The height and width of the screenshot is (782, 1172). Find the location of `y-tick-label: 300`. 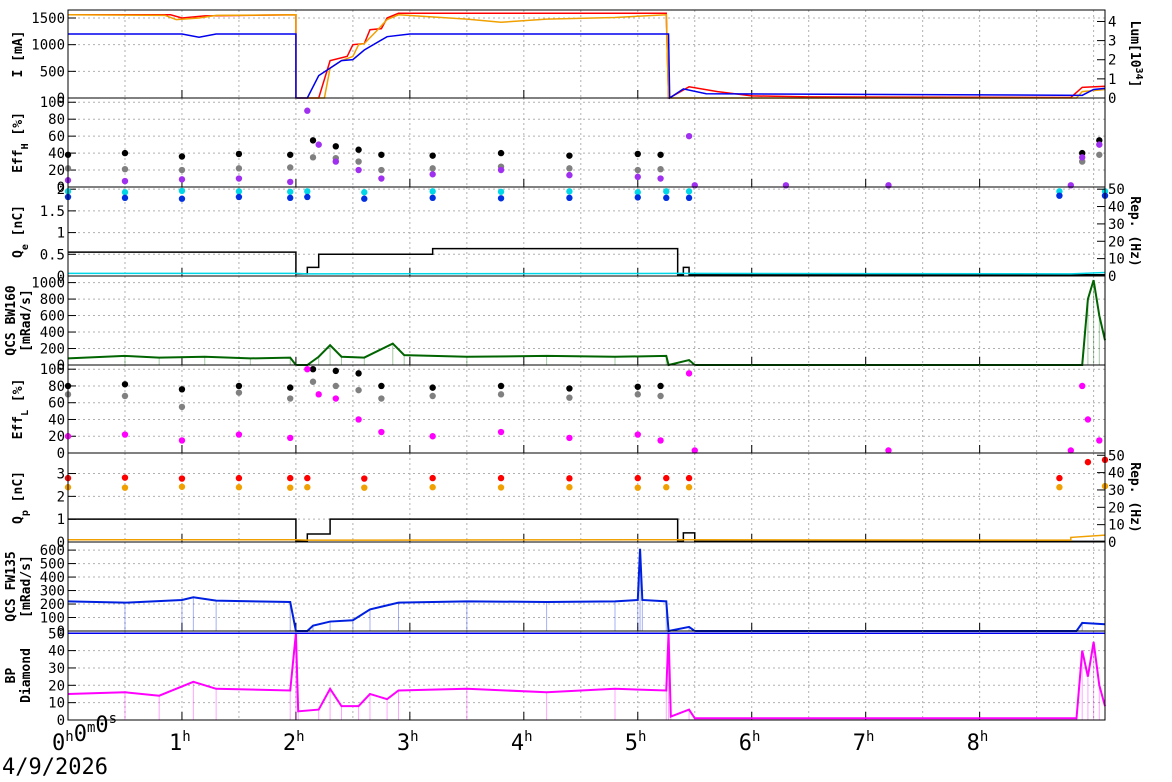

y-tick-label: 300 is located at coordinates (52, 592).